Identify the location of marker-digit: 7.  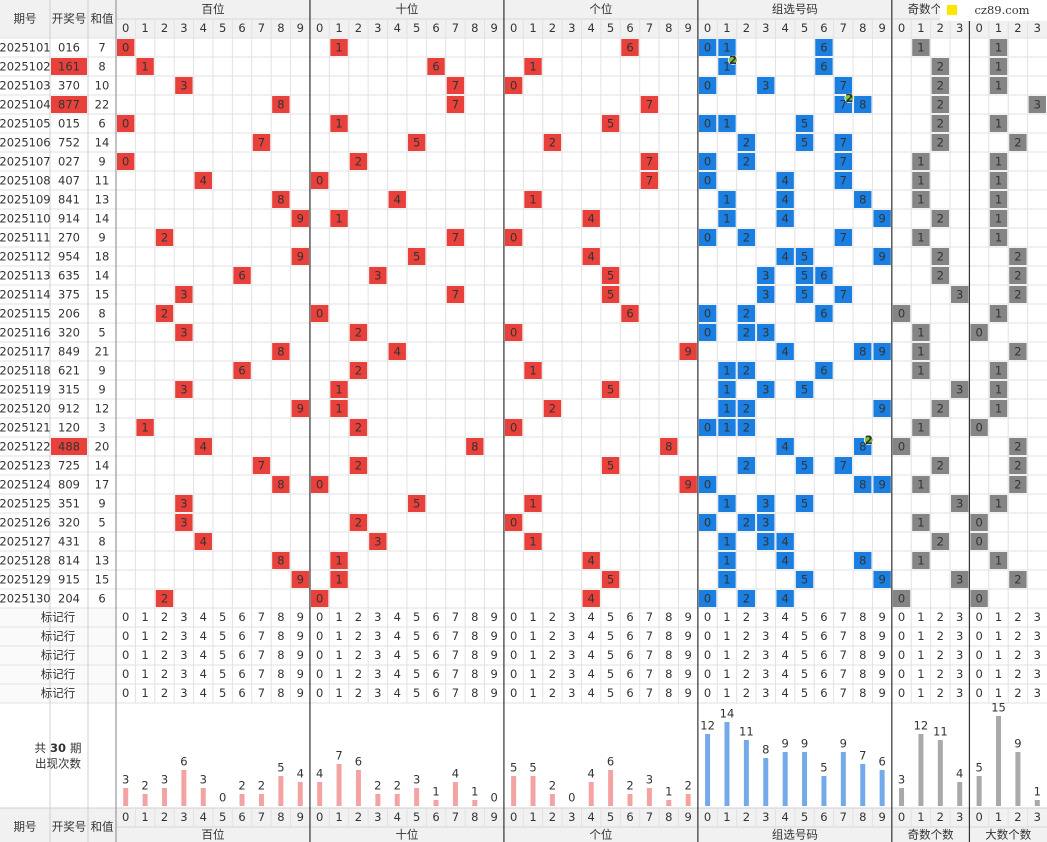
(455, 693).